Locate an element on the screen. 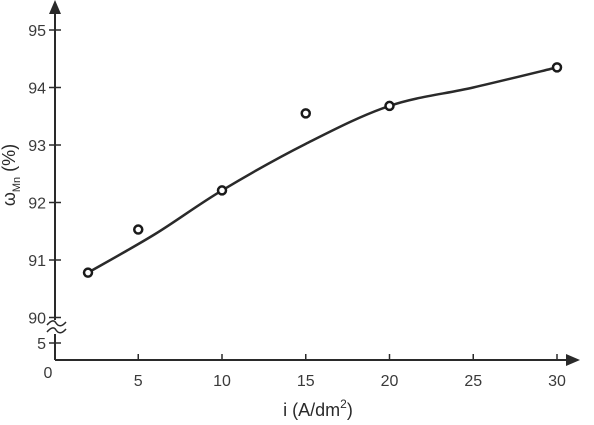  x-axis-arrow is located at coordinates (573, 360).